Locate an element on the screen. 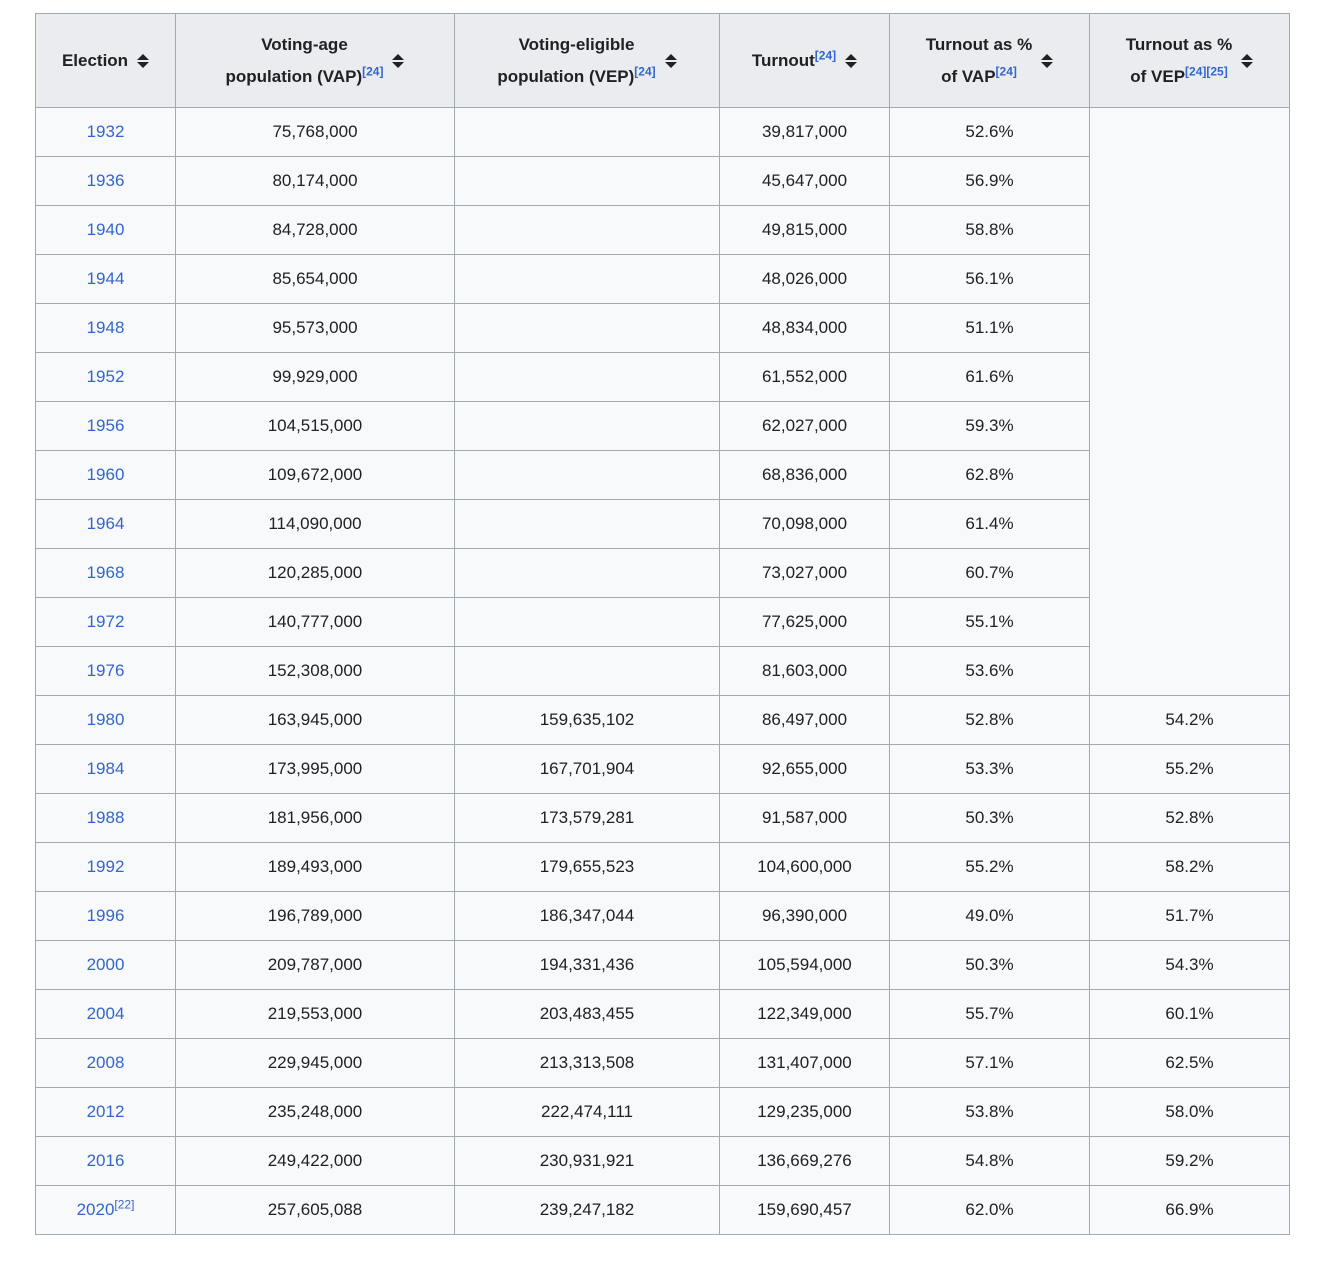 This screenshot has height=1262, width=1330. year-link: 1992 is located at coordinates (105, 866).